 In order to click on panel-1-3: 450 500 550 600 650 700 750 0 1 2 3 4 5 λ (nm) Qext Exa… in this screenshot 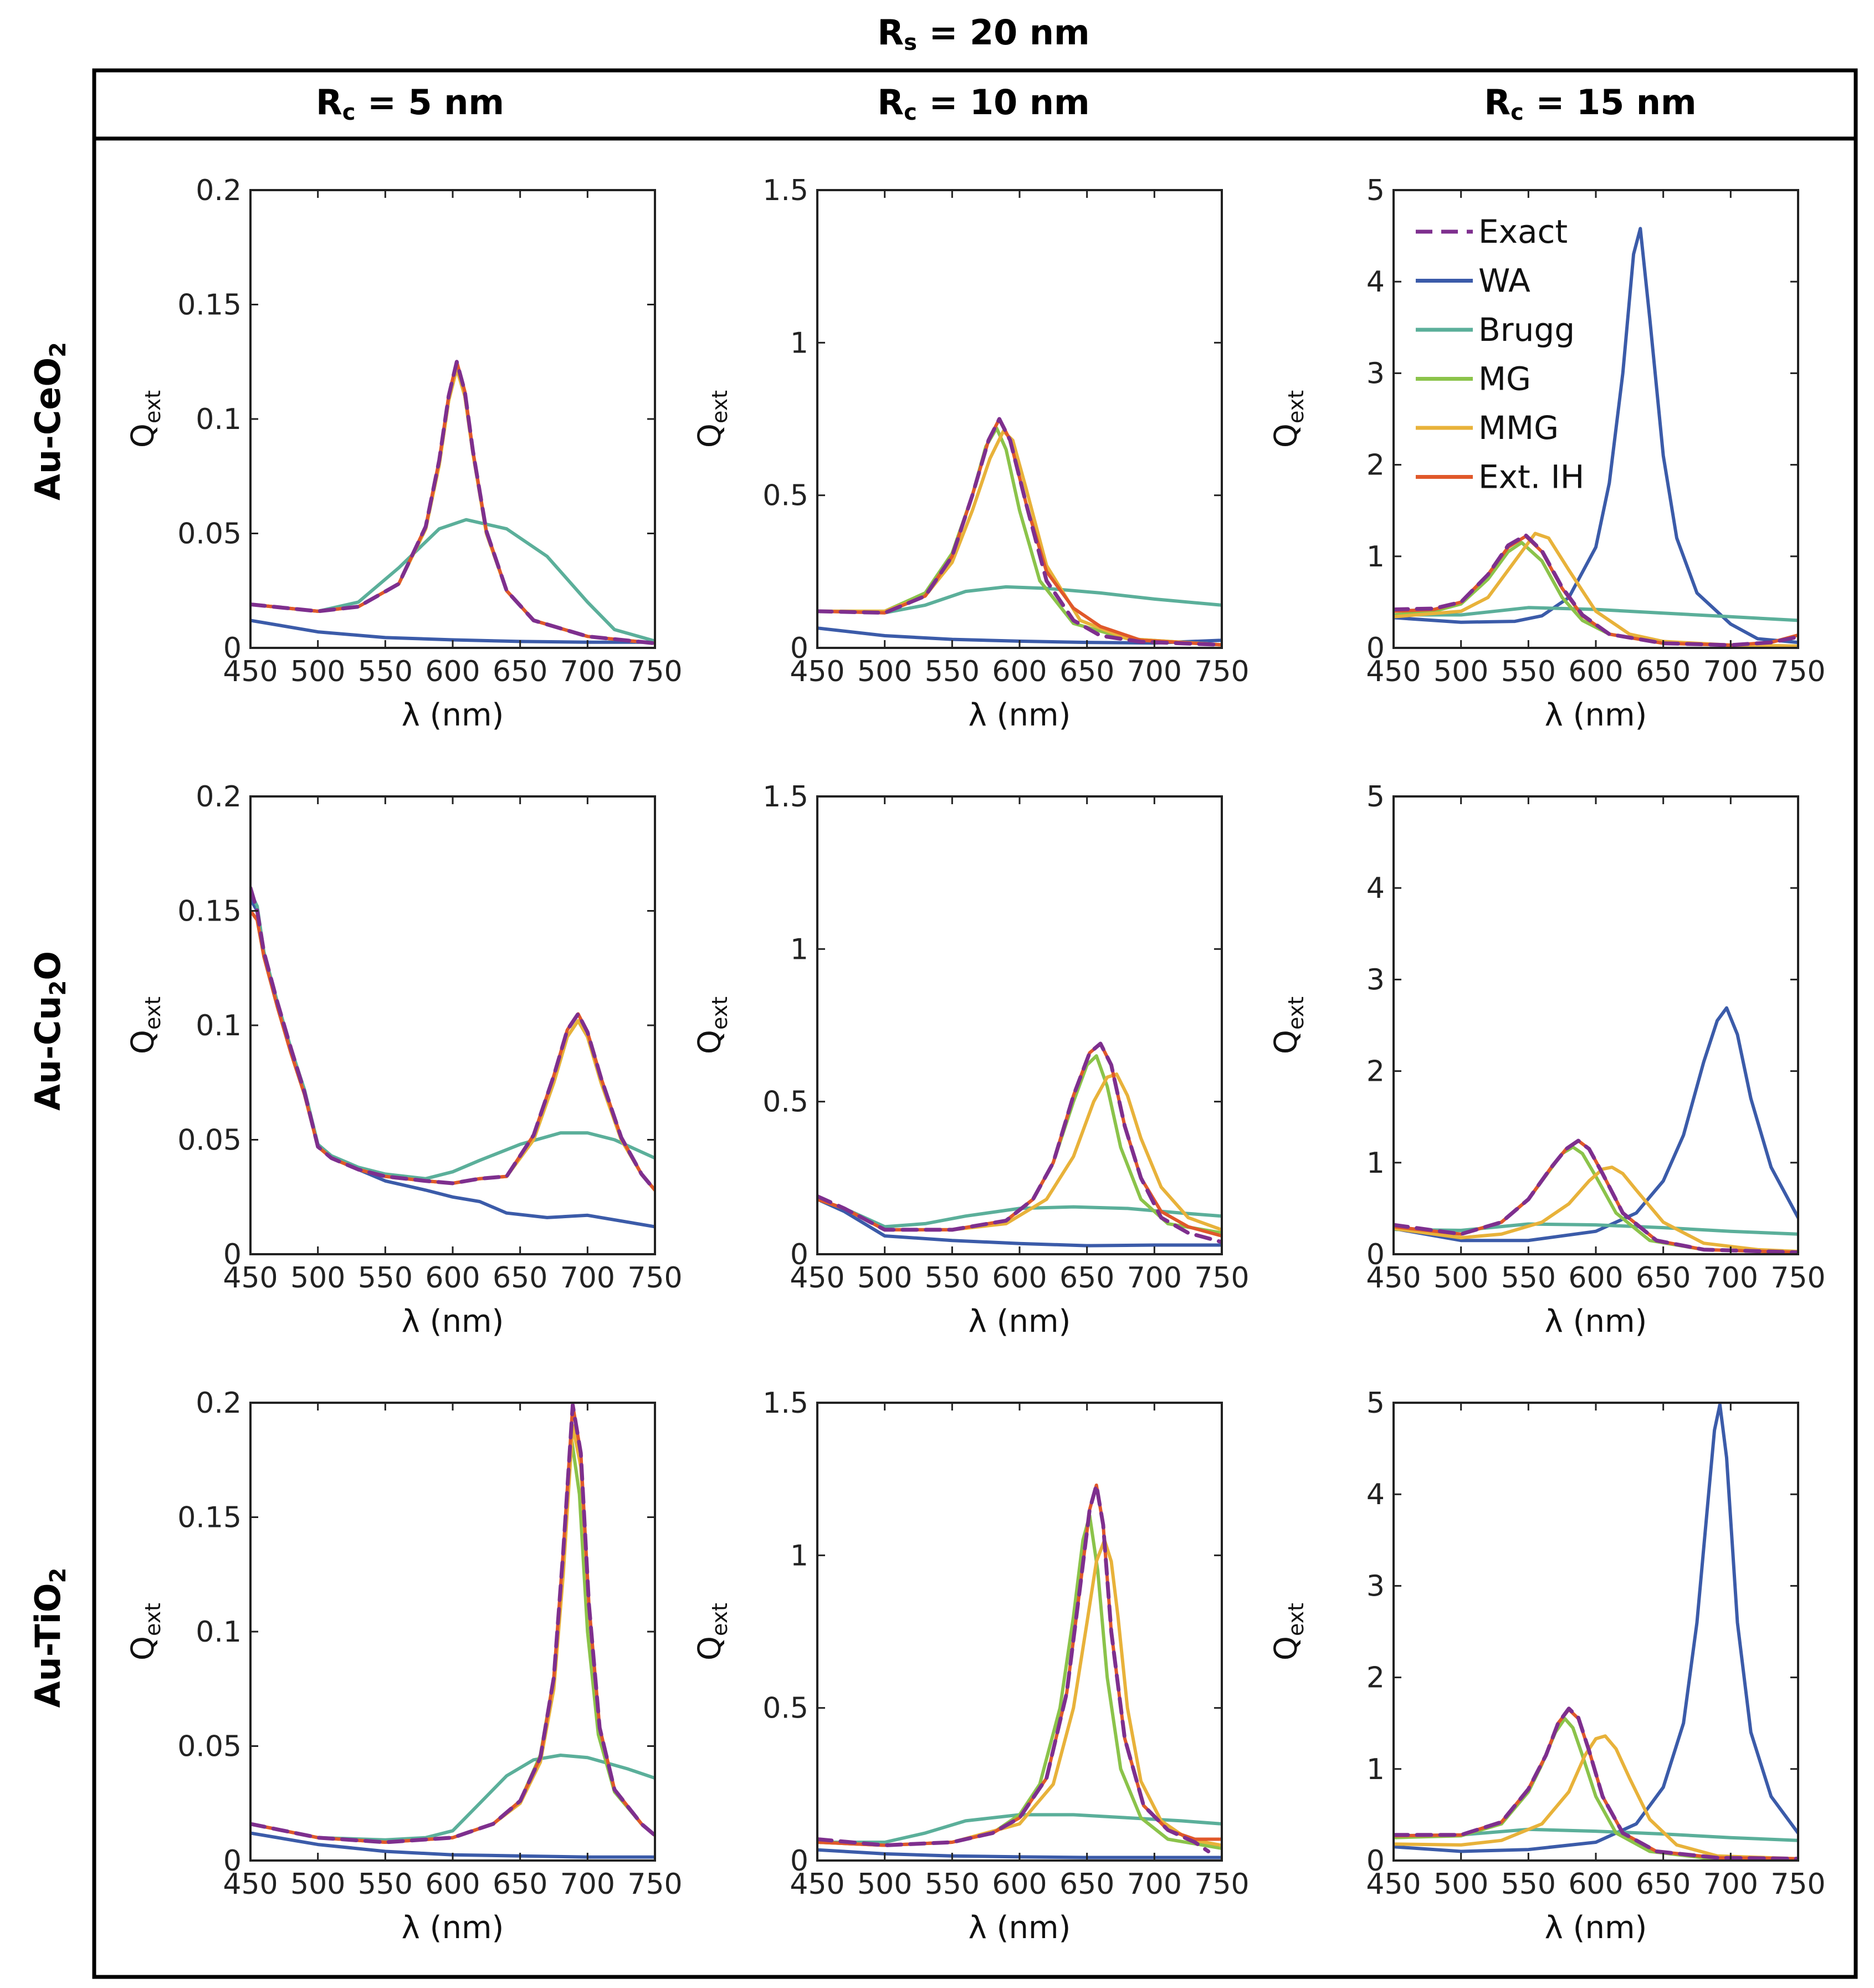, I will do `click(1547, 454)`.